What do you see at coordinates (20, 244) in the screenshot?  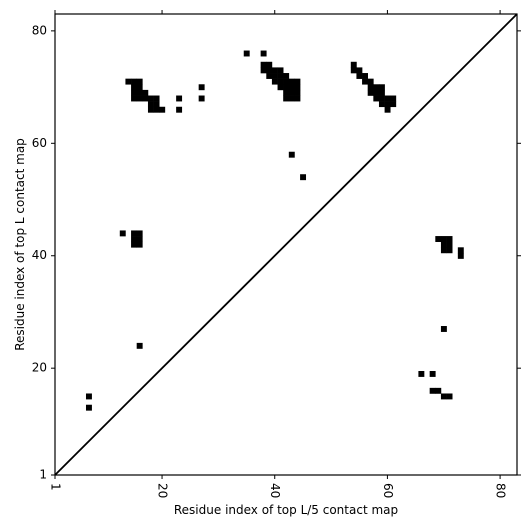 I see `y-axis-label: Residue index of top L contact map` at bounding box center [20, 244].